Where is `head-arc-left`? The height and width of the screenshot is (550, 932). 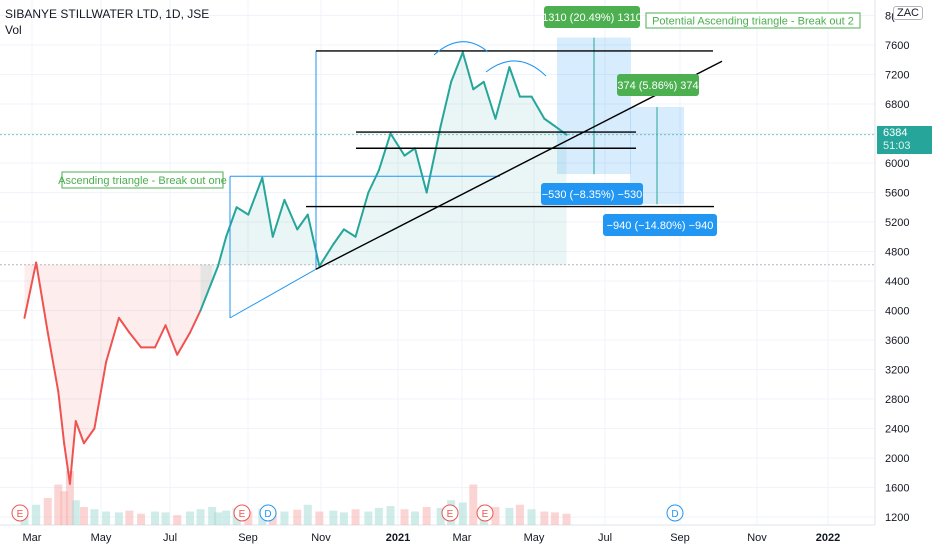
head-arc-left is located at coordinates (461, 48).